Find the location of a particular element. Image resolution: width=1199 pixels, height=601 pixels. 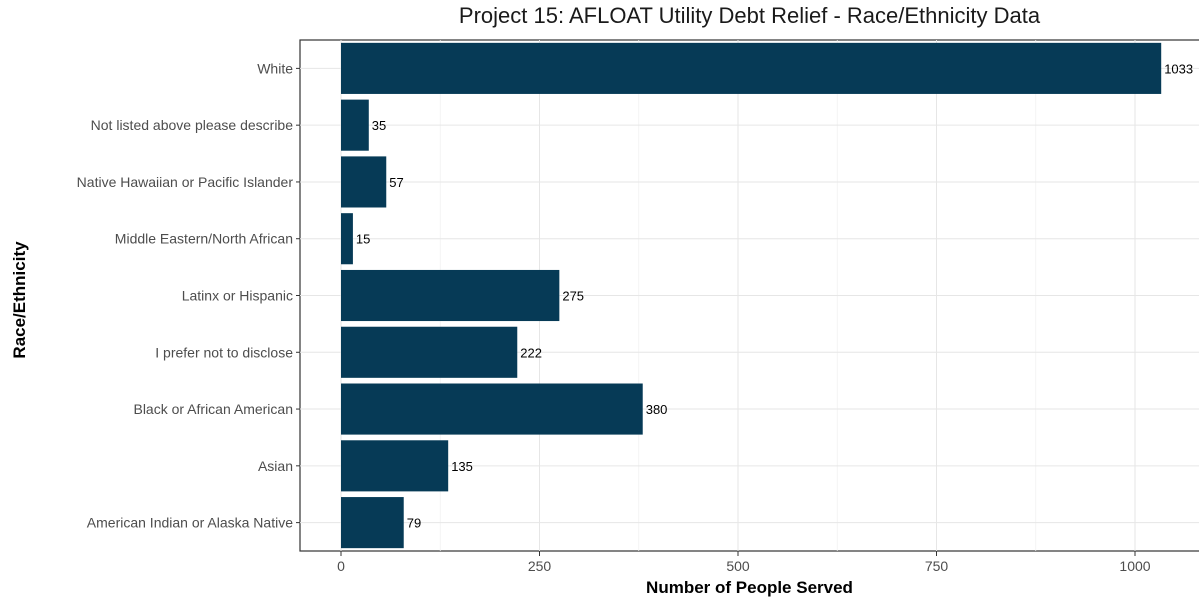

data-label: 1033 is located at coordinates (1178, 68).